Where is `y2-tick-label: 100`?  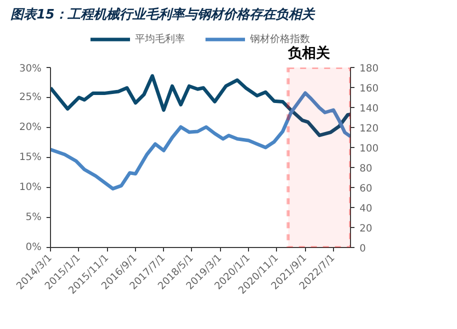 y2-tick-label: 100 is located at coordinates (369, 149).